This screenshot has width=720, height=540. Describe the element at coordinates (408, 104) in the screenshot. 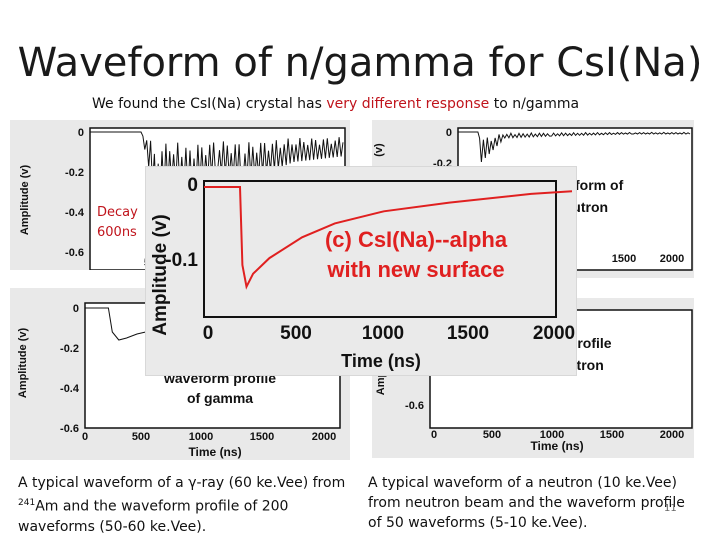

I see `subtitle-highlight: very different response` at that location.